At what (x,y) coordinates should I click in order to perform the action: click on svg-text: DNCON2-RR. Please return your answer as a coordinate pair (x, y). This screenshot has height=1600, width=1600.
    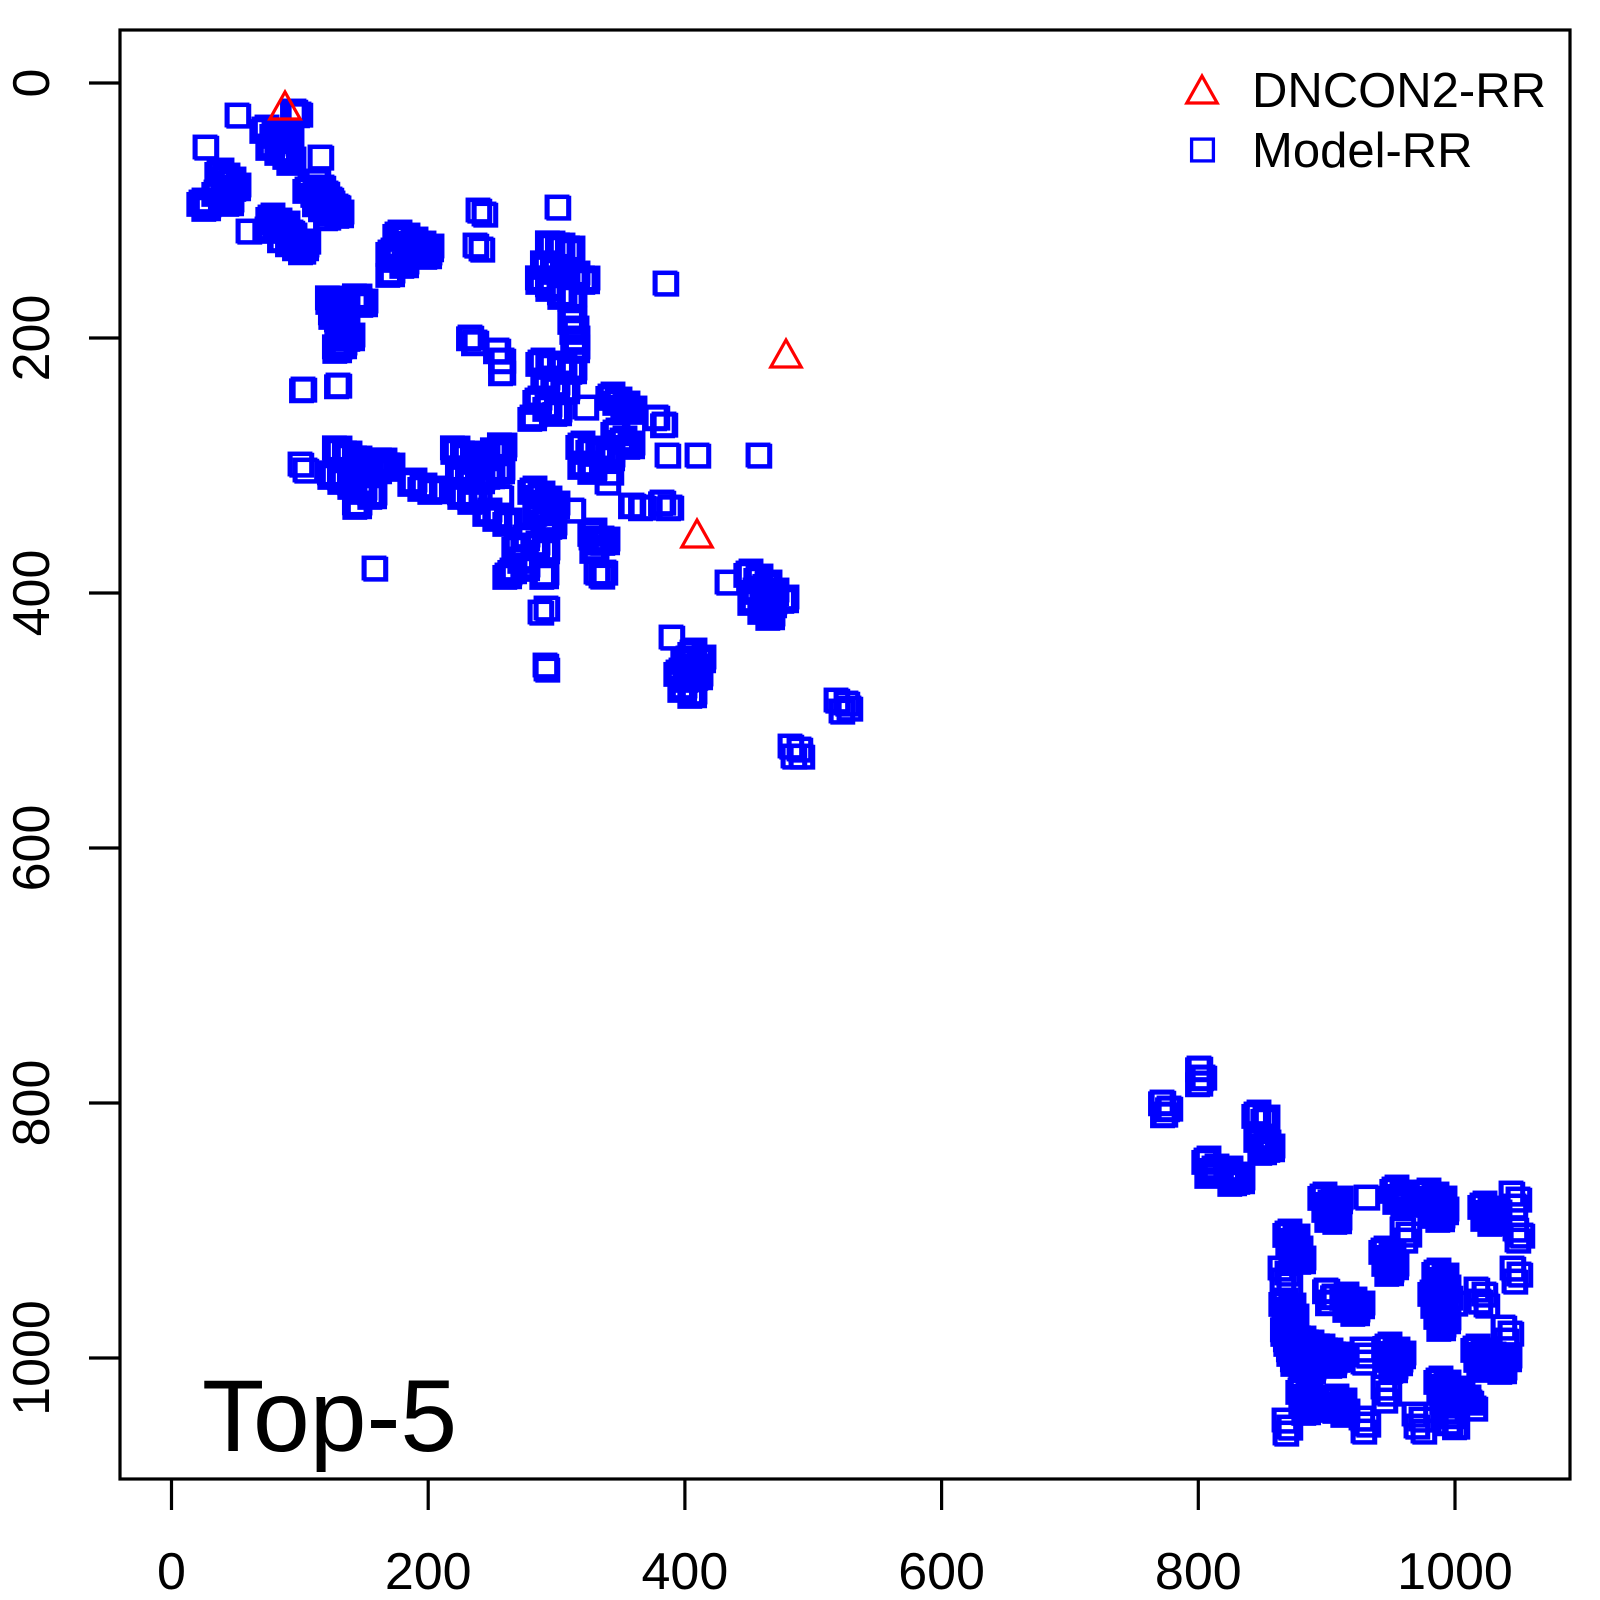
    Looking at the image, I should click on (1399, 91).